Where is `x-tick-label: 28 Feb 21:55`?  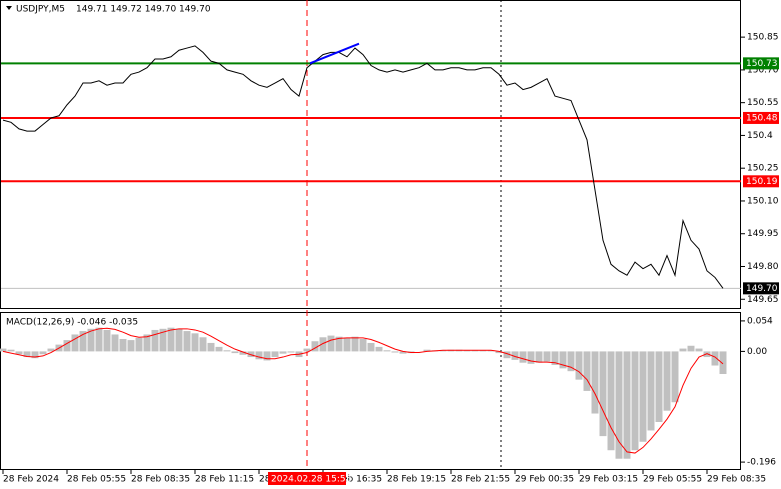 x-tick-label: 28 Feb 21:55 is located at coordinates (480, 480).